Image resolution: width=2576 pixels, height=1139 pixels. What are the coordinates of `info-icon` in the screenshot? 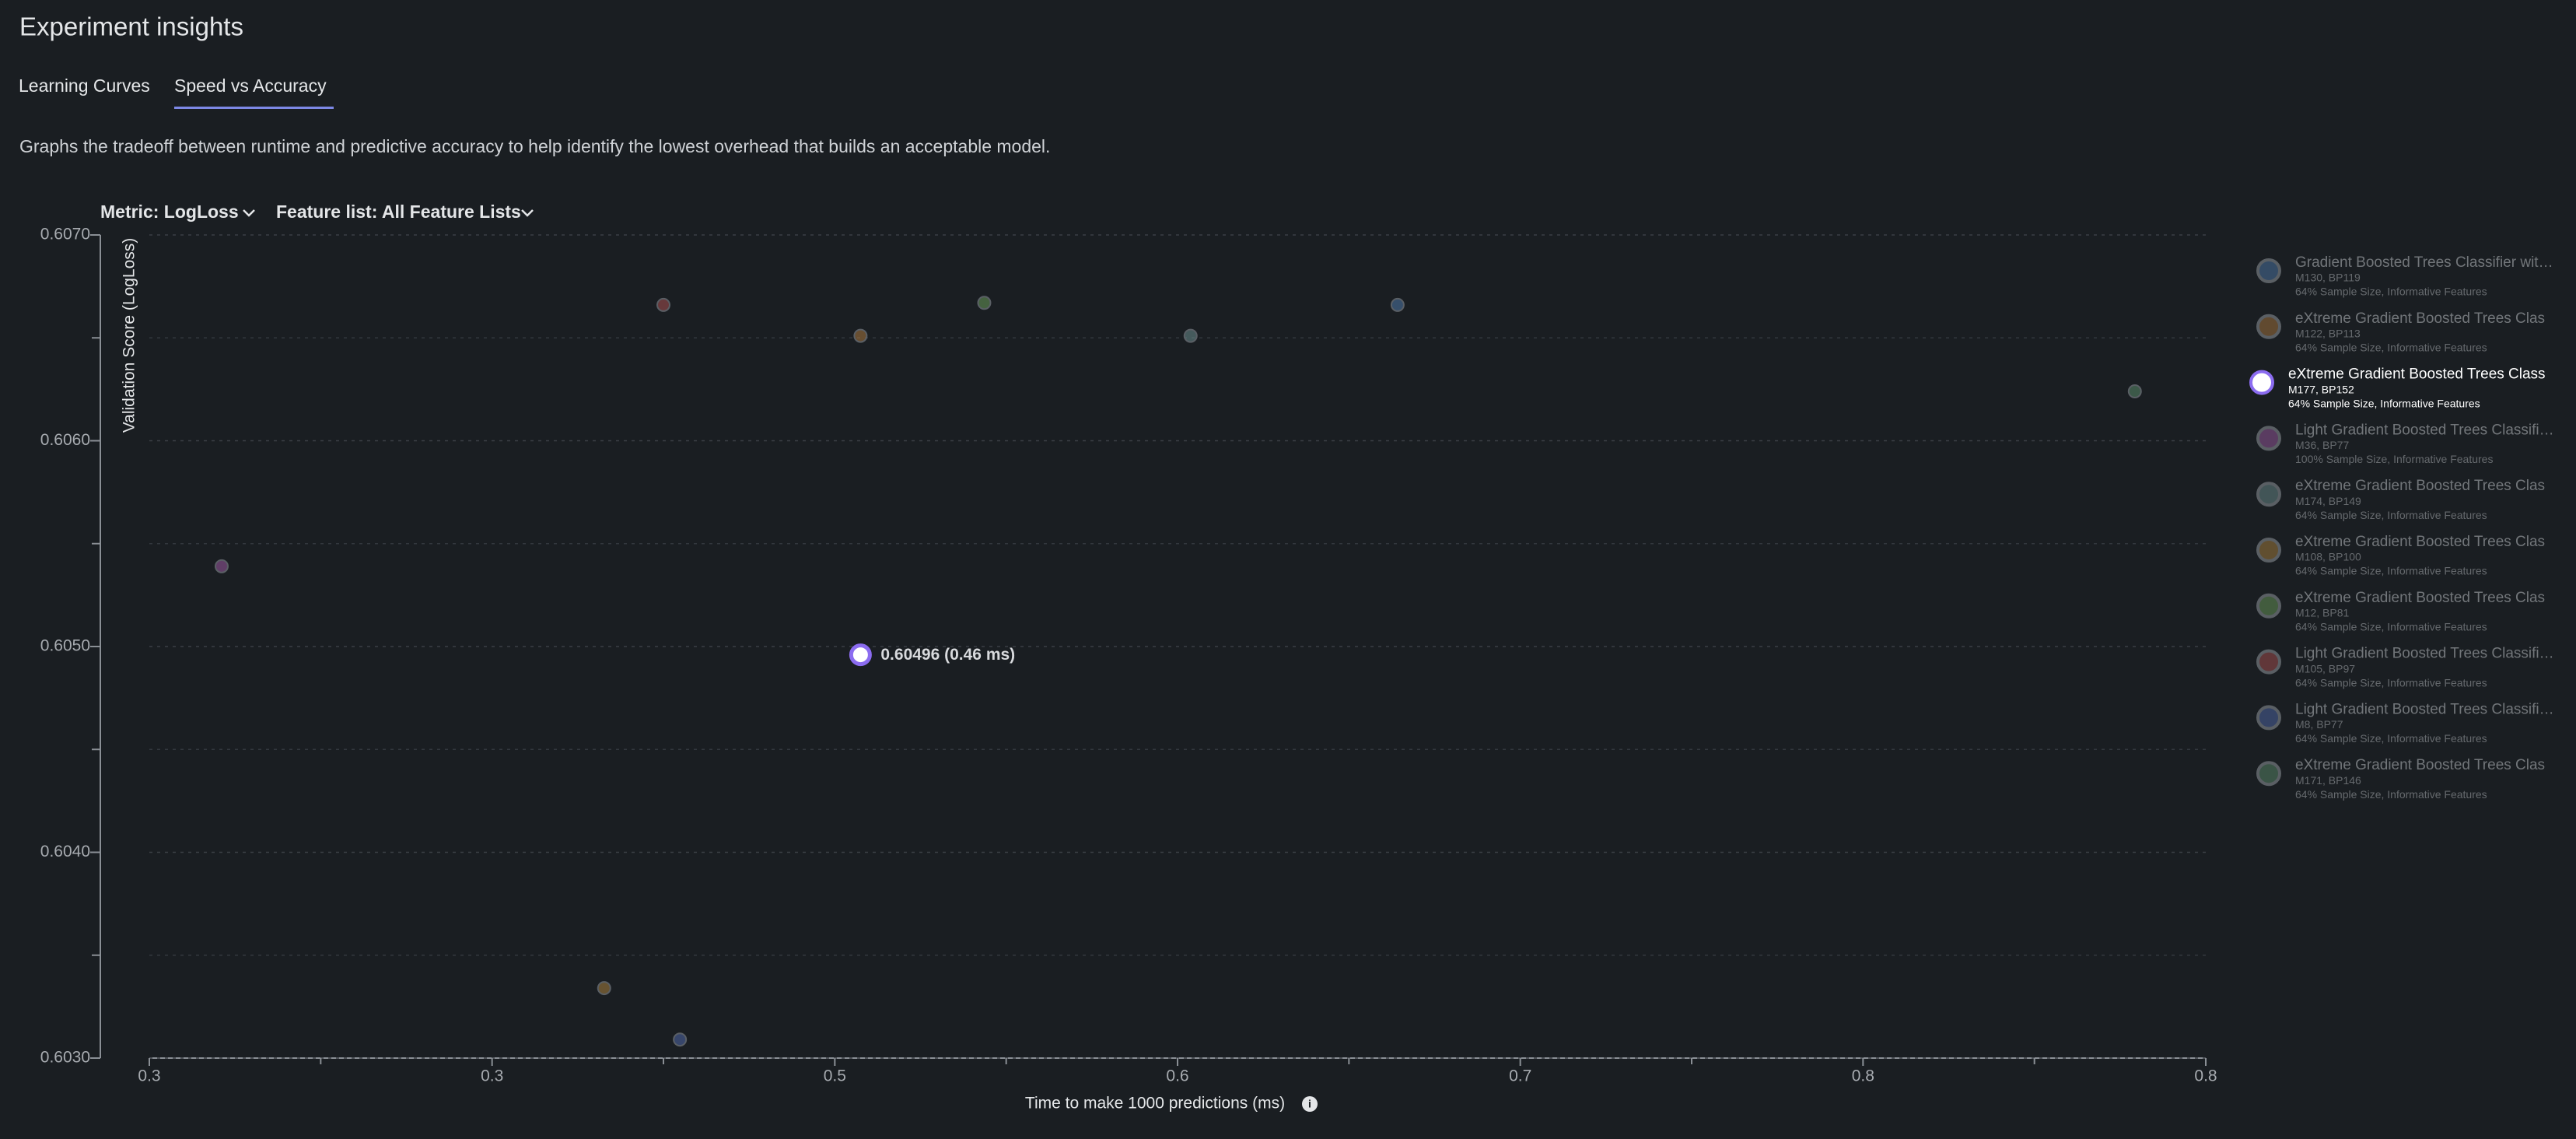 It's located at (1310, 1104).